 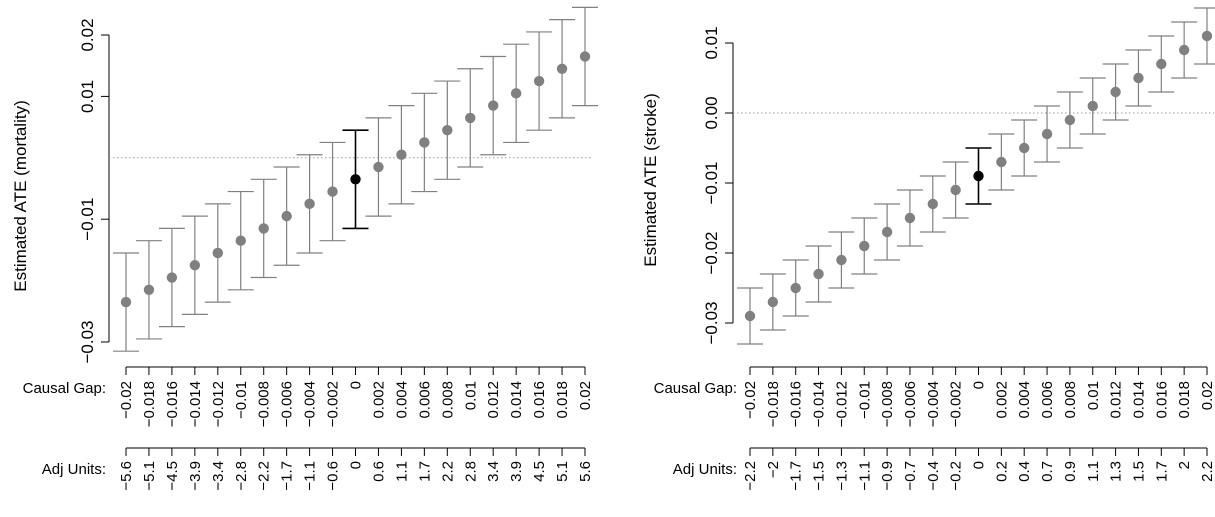 What do you see at coordinates (241, 476) in the screenshot?
I see `adj-units-tick-label: −2.8` at bounding box center [241, 476].